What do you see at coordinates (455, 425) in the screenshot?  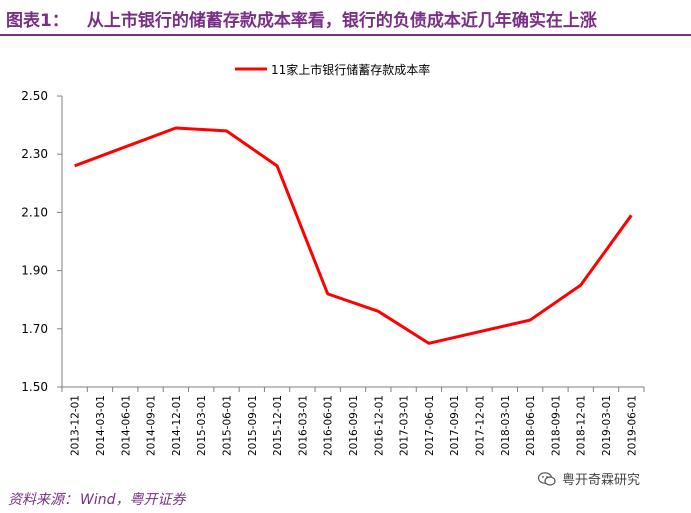 I see `x-tick-label: 2017-09-01` at bounding box center [455, 425].